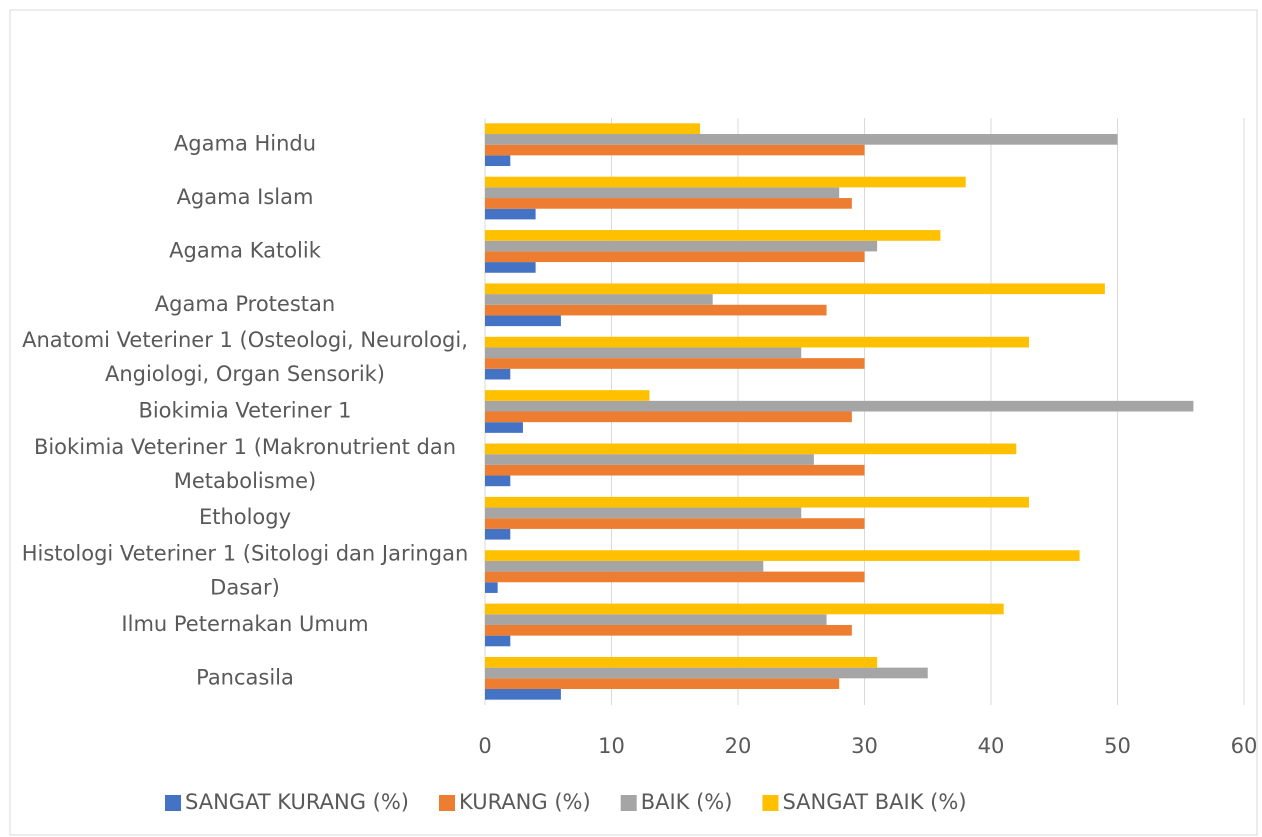 Image resolution: width=1262 pixels, height=837 pixels. I want to click on y-tick-label: Ilmu Peternakan Umum, so click(244, 624).